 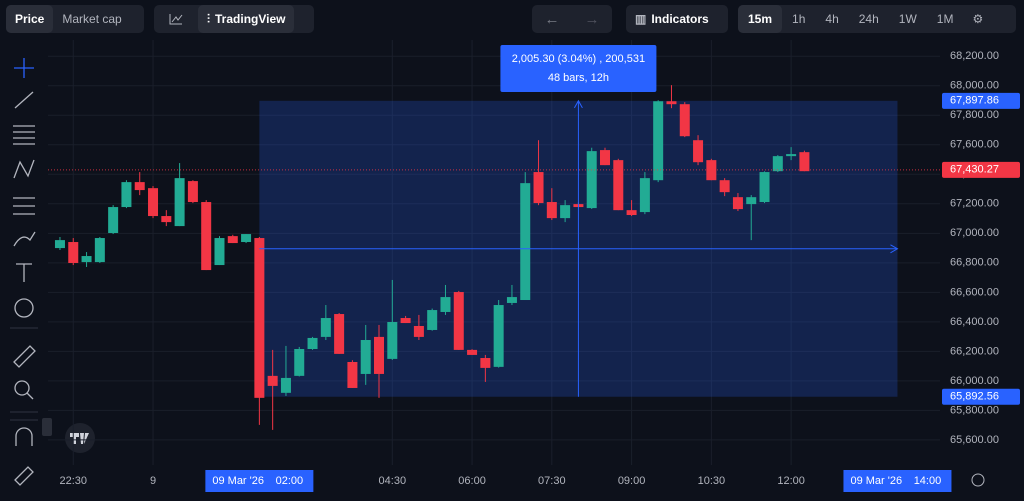 What do you see at coordinates (974, 86) in the screenshot?
I see `y-tick-label: 68,000.00` at bounding box center [974, 86].